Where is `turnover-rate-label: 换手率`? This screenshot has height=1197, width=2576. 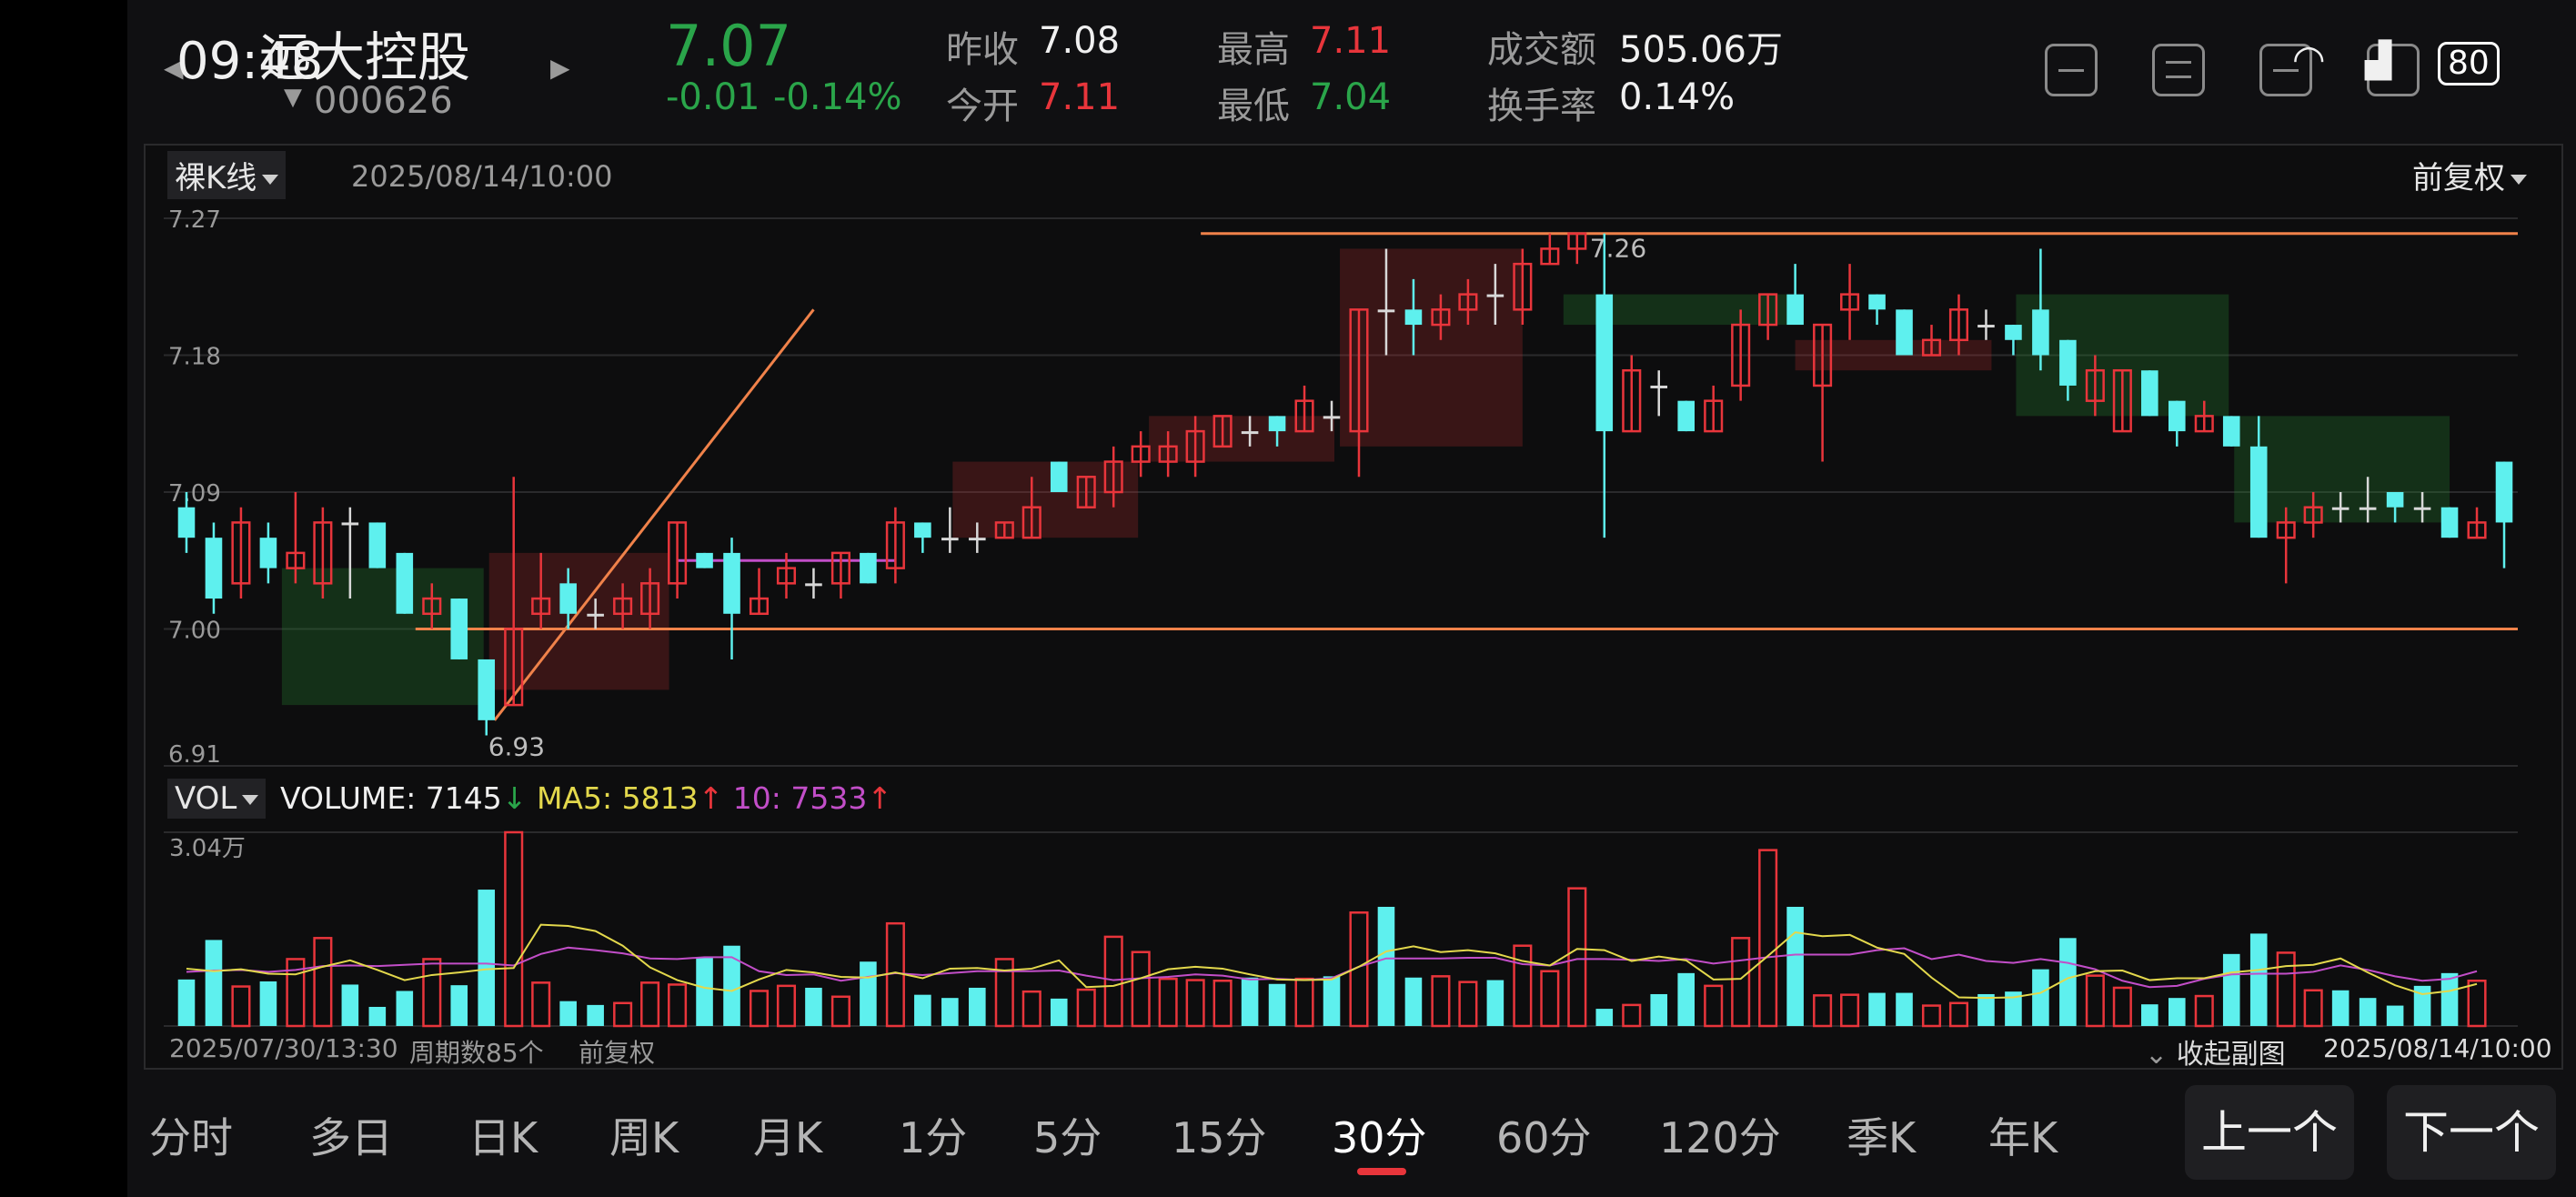
turnover-rate-label: 换手率 is located at coordinates (1541, 106).